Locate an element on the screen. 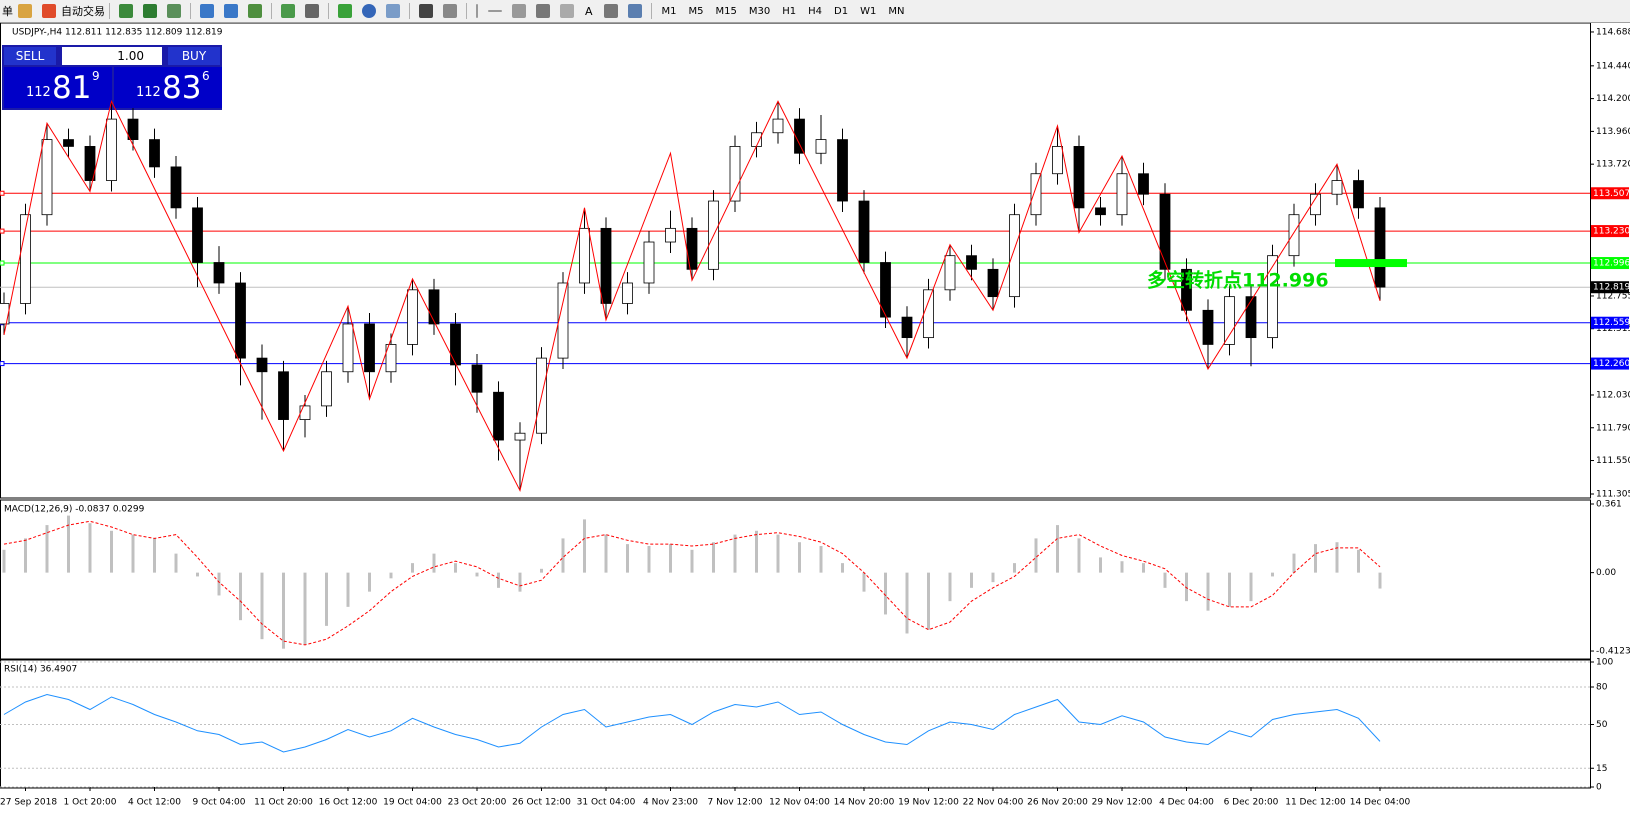 This screenshot has width=1630, height=813. timeframe-button: W1 is located at coordinates (868, 11).